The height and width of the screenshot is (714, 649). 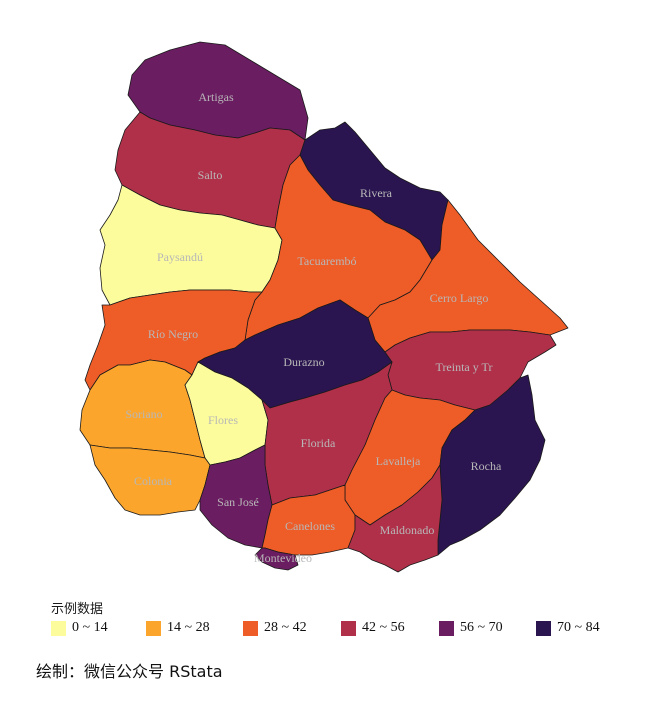 I want to click on legend-item: 56 ~ 70, so click(x=487, y=628).